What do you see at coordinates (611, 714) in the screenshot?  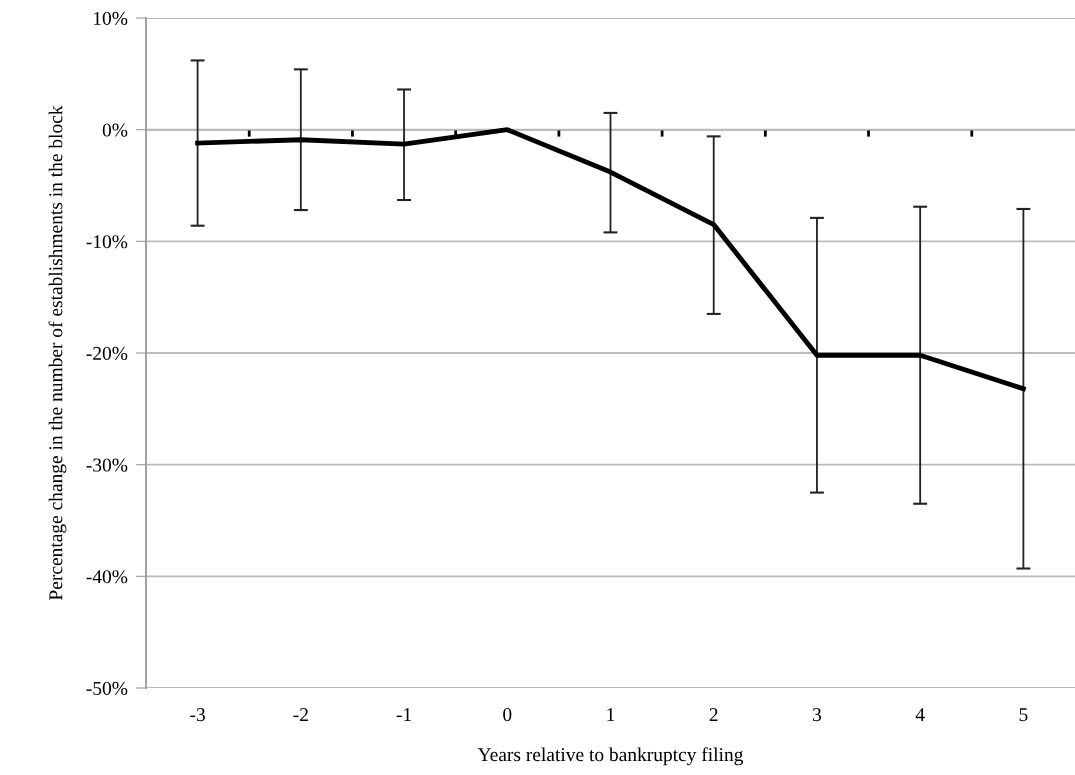 I see `x-tick-label: 1` at bounding box center [611, 714].